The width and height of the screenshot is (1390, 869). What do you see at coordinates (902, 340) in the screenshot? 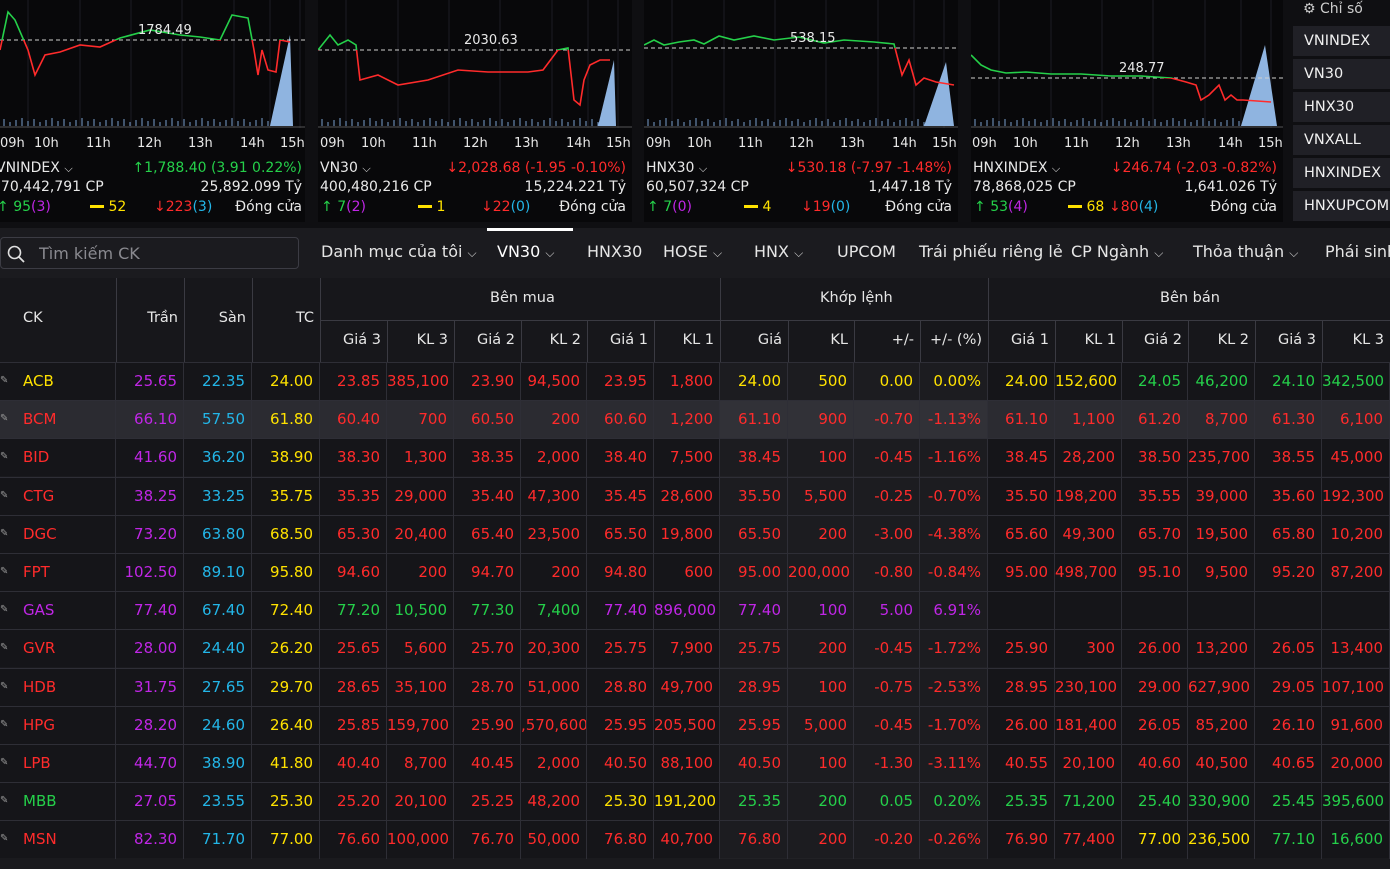
I see `col-header: +/-` at bounding box center [902, 340].